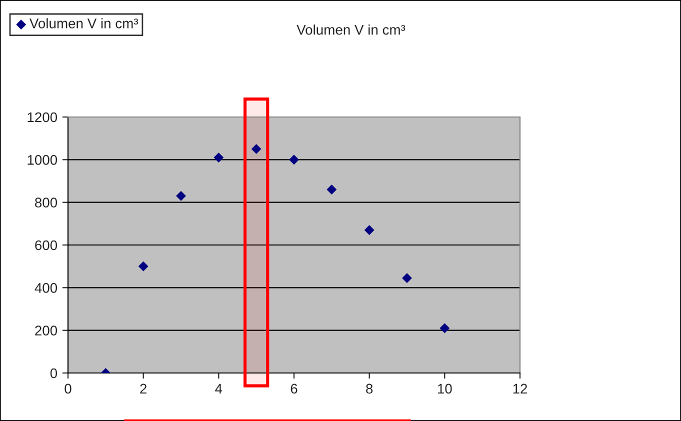  I want to click on y-tick-label: 200, so click(46, 331).